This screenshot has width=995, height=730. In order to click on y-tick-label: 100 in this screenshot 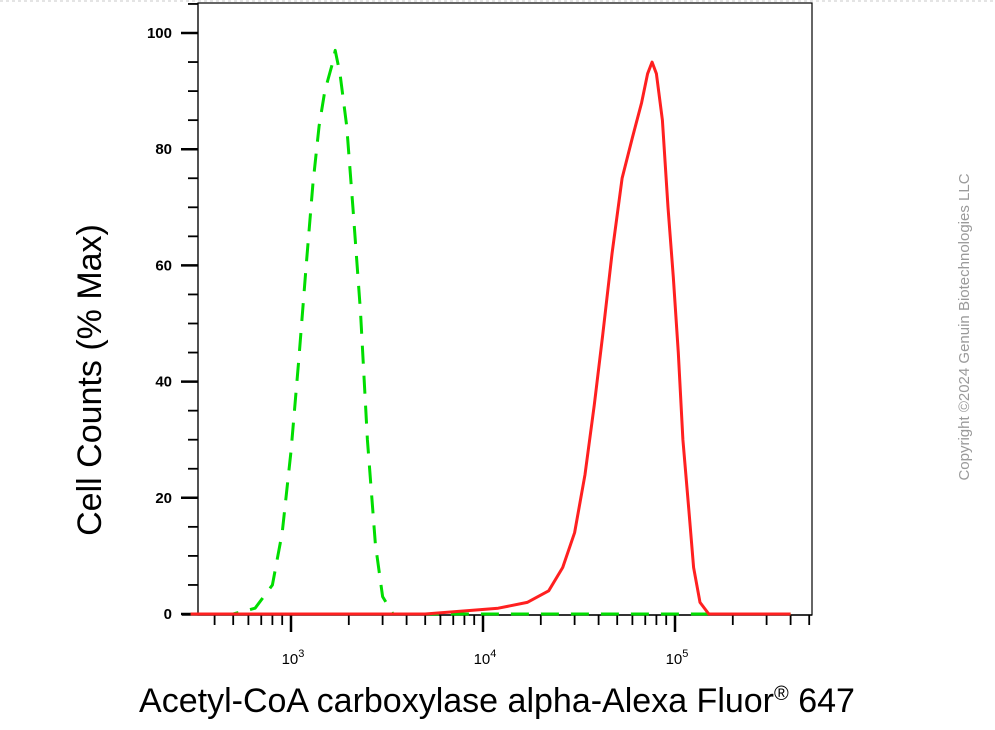, I will do `click(159, 33)`.